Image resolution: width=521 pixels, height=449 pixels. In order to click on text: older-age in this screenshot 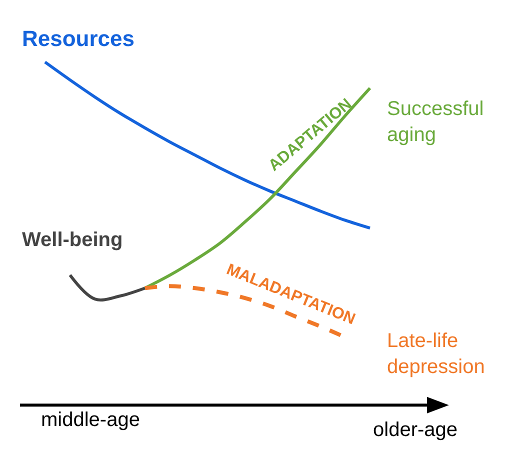, I will do `click(415, 430)`.